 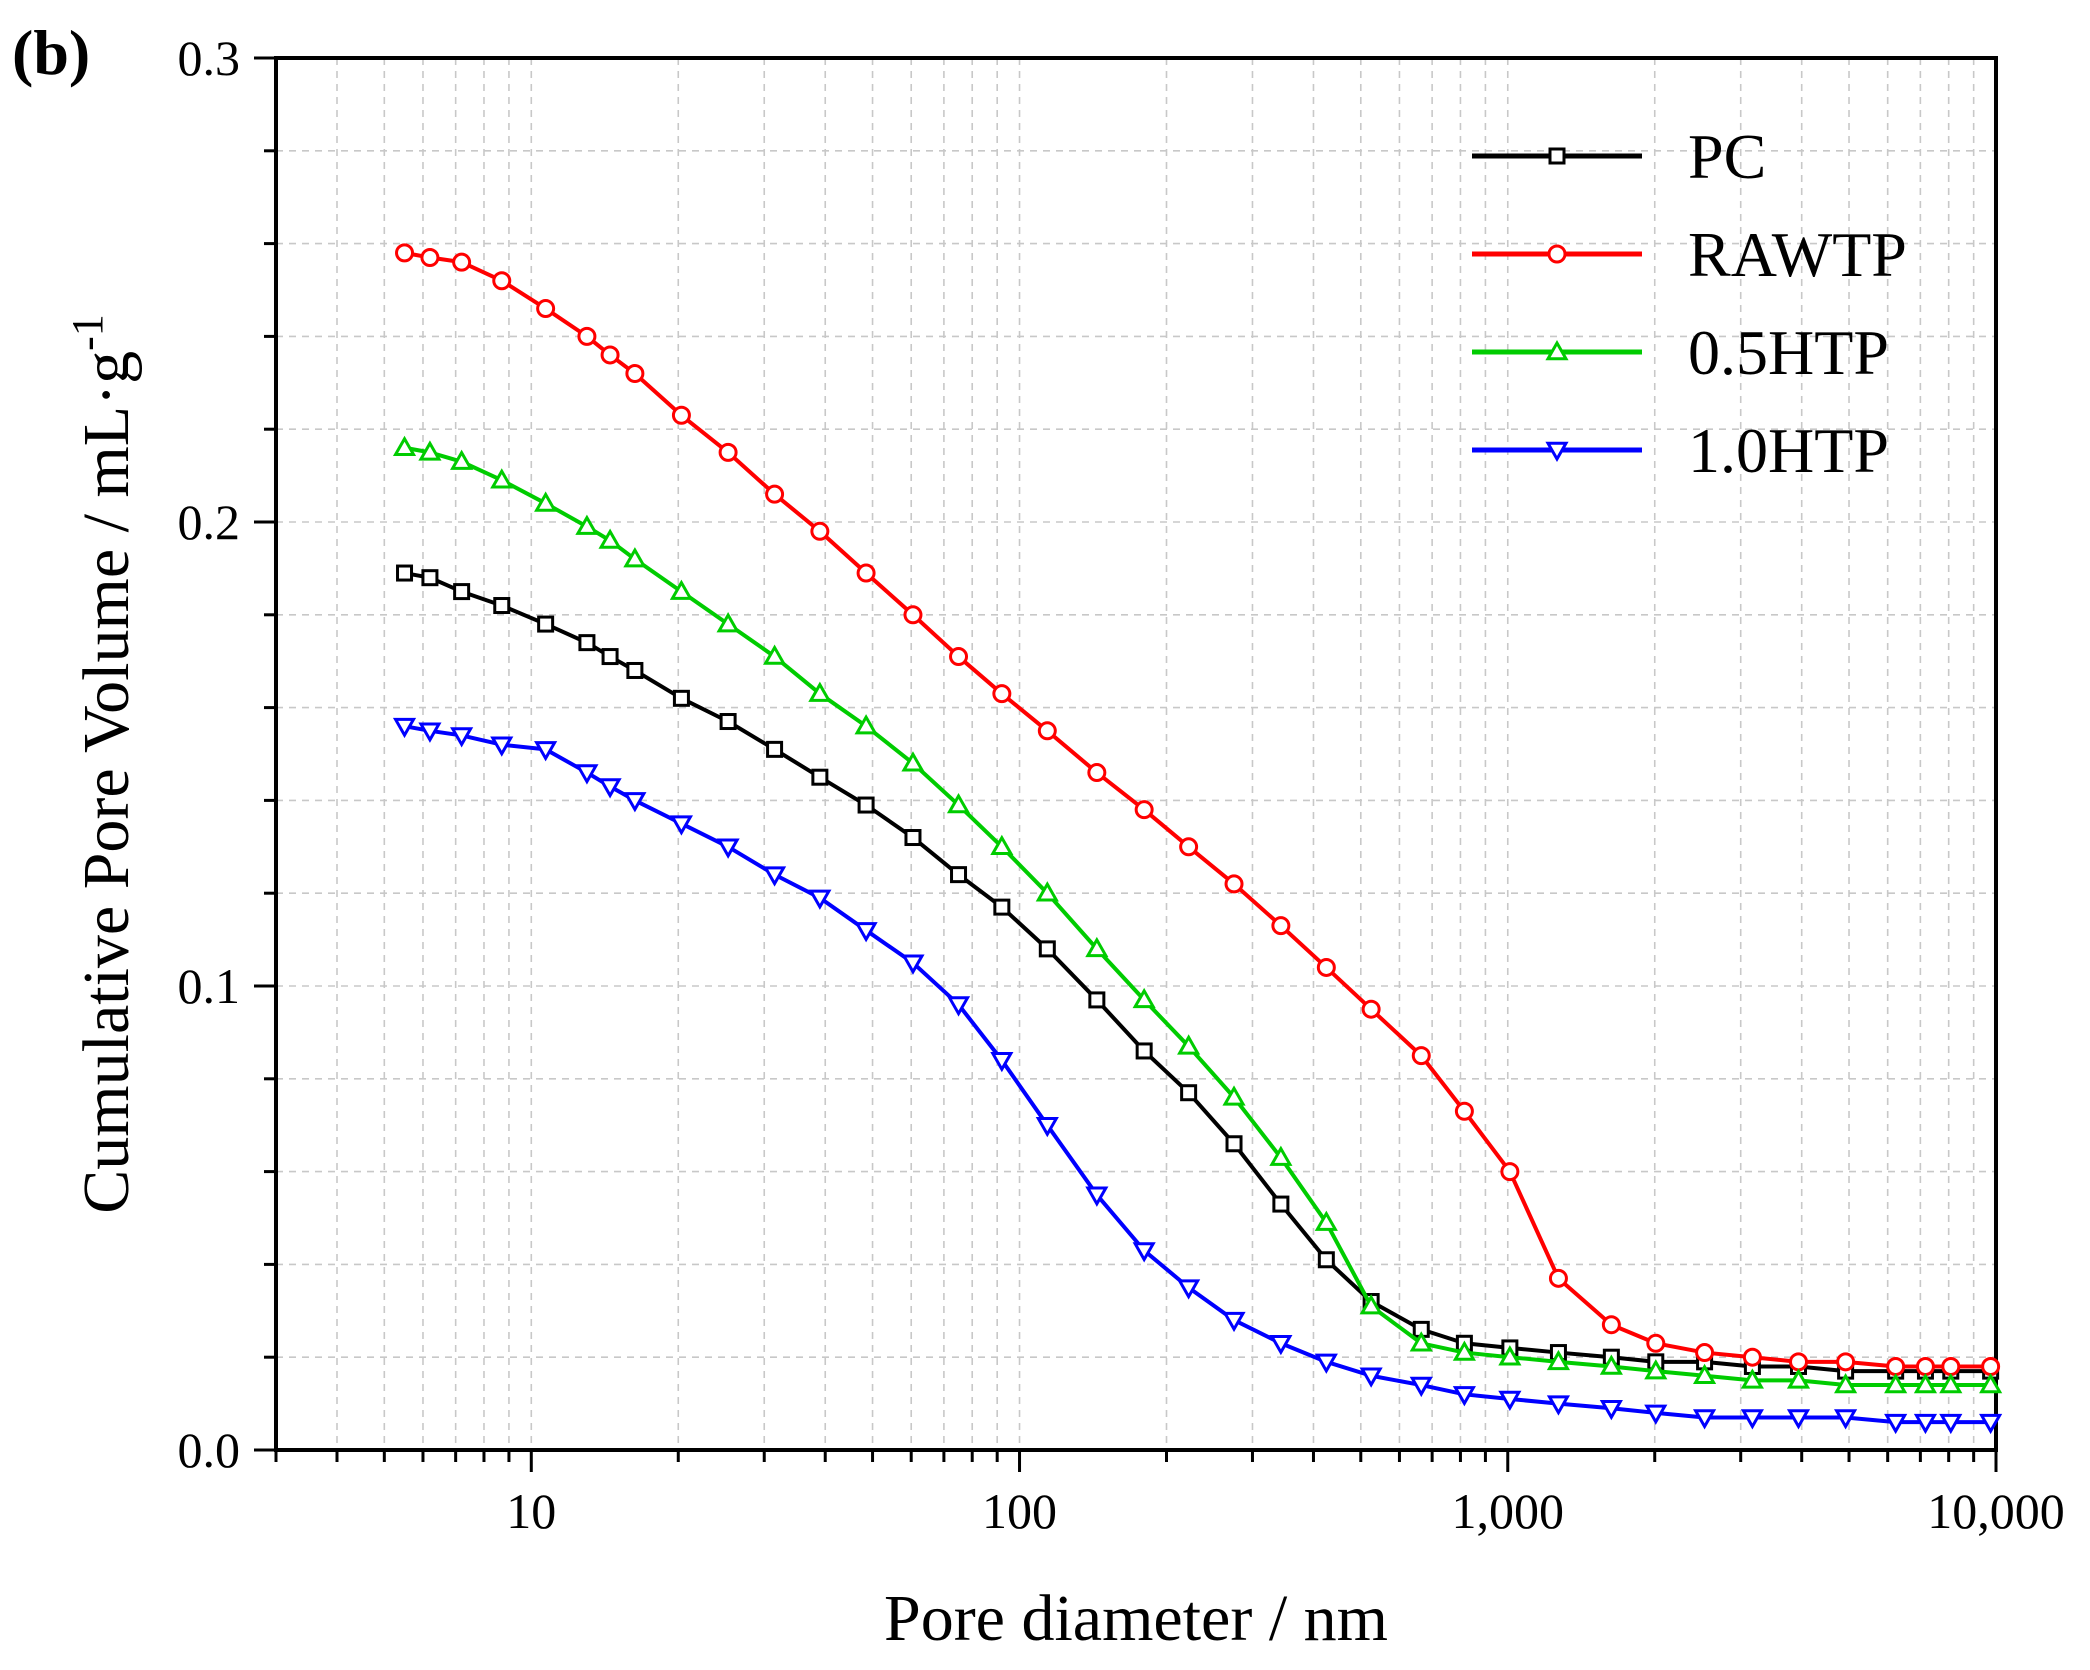 What do you see at coordinates (1689, 303) in the screenshot?
I see `legend: PC RAWTP 0.5HTP 1.0HTP` at bounding box center [1689, 303].